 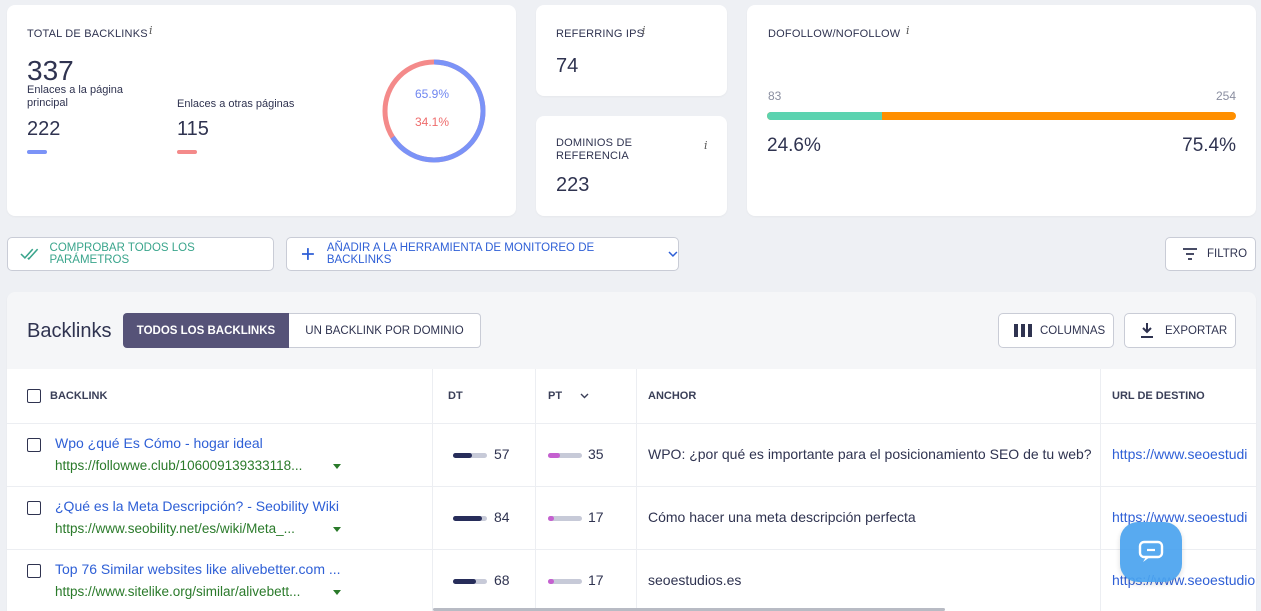 I want to click on dt-value: 57, so click(x=502, y=454).